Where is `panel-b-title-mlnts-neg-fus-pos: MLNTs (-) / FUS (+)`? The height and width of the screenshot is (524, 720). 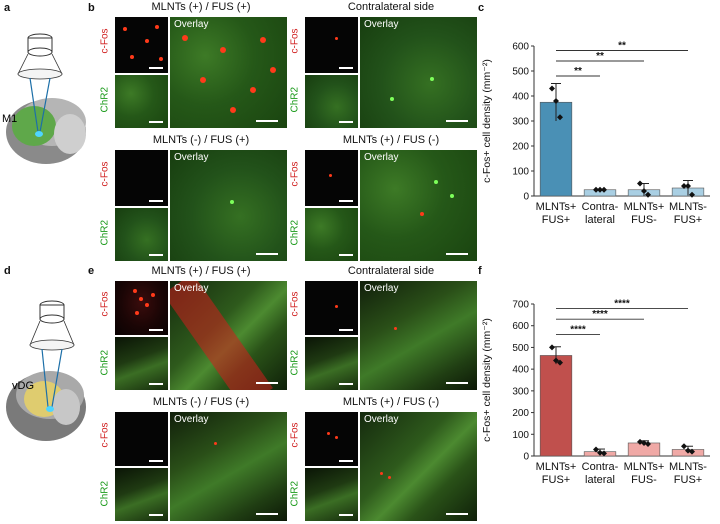
panel-b-title-mlnts-neg-fus-pos: MLNTs (-) / FUS (+) is located at coordinates (201, 140).